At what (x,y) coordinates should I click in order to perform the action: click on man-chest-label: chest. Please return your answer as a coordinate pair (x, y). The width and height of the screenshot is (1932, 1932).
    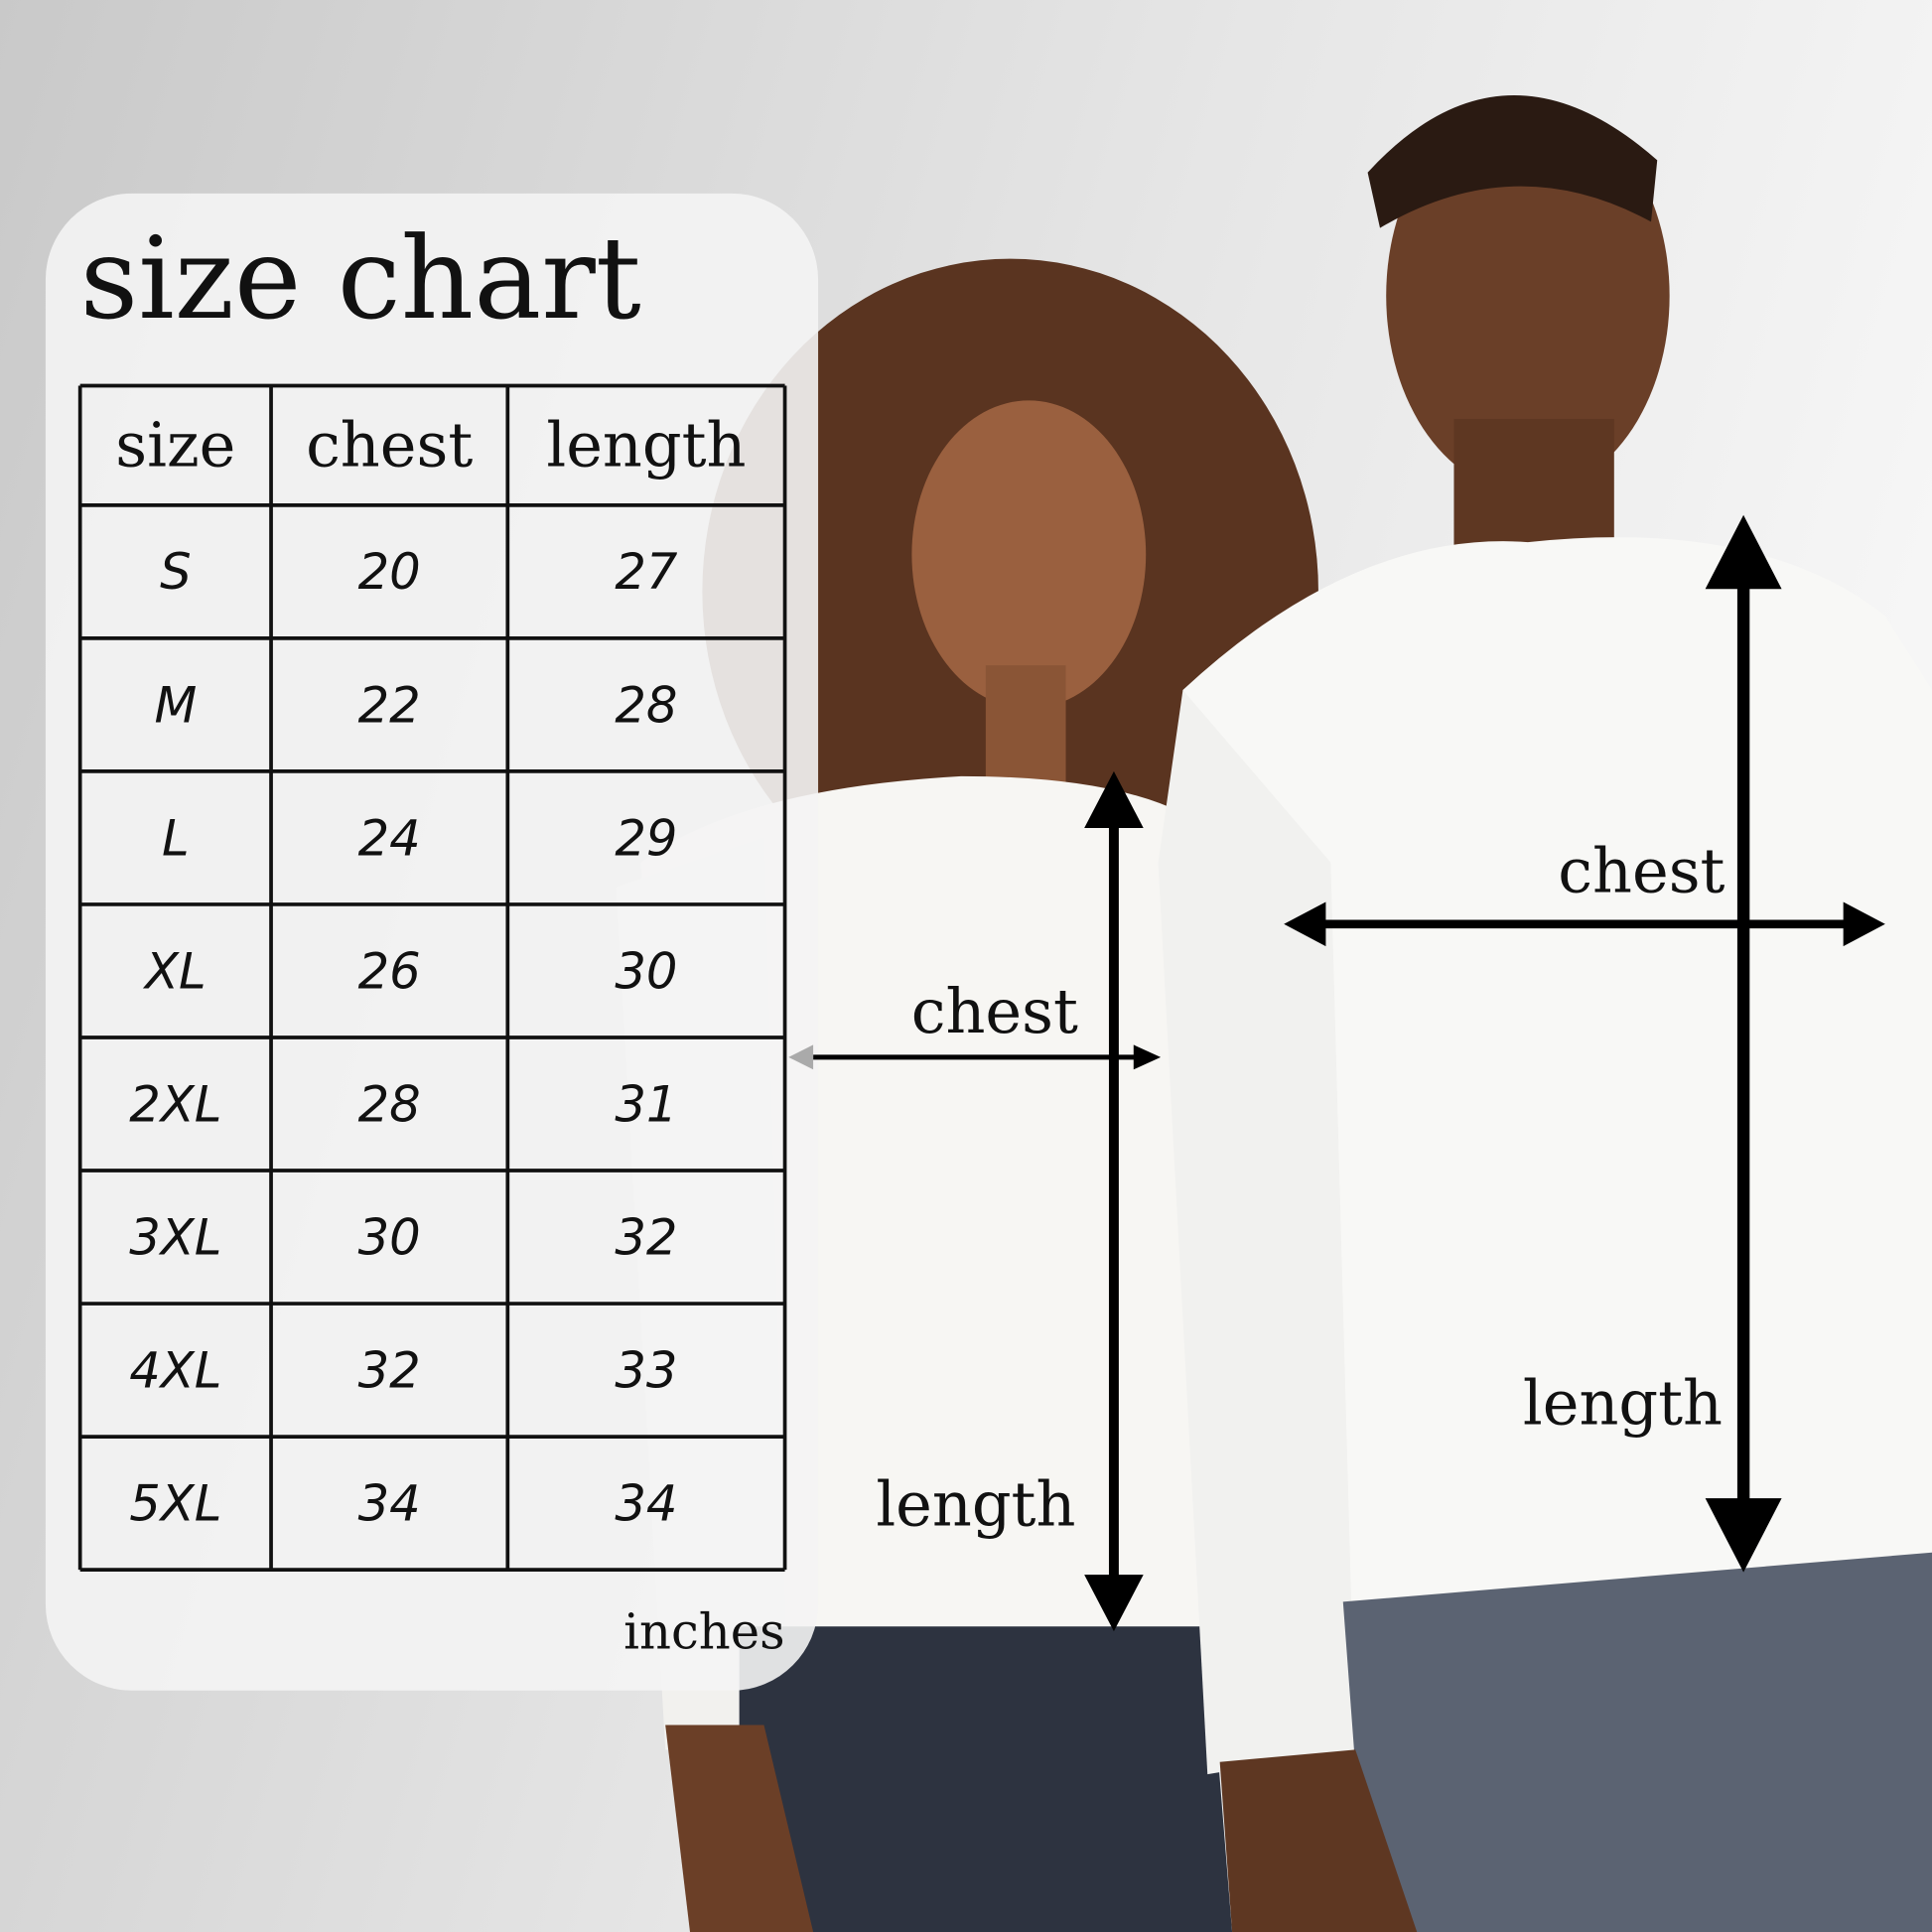
    Looking at the image, I should click on (1642, 871).